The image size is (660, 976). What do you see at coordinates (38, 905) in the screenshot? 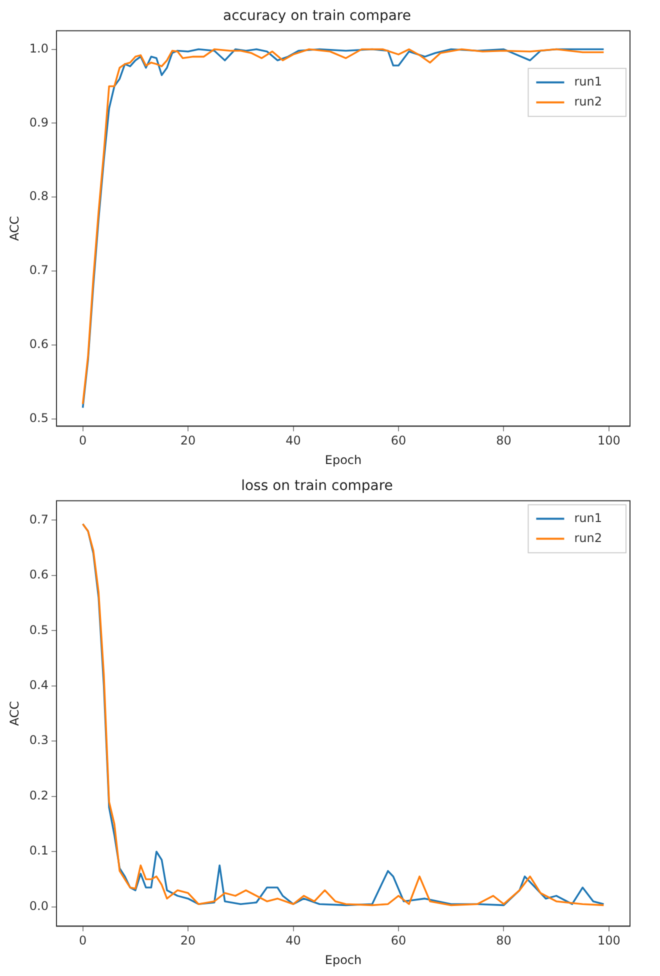
I see `y-tick-label: 0.0` at bounding box center [38, 905].